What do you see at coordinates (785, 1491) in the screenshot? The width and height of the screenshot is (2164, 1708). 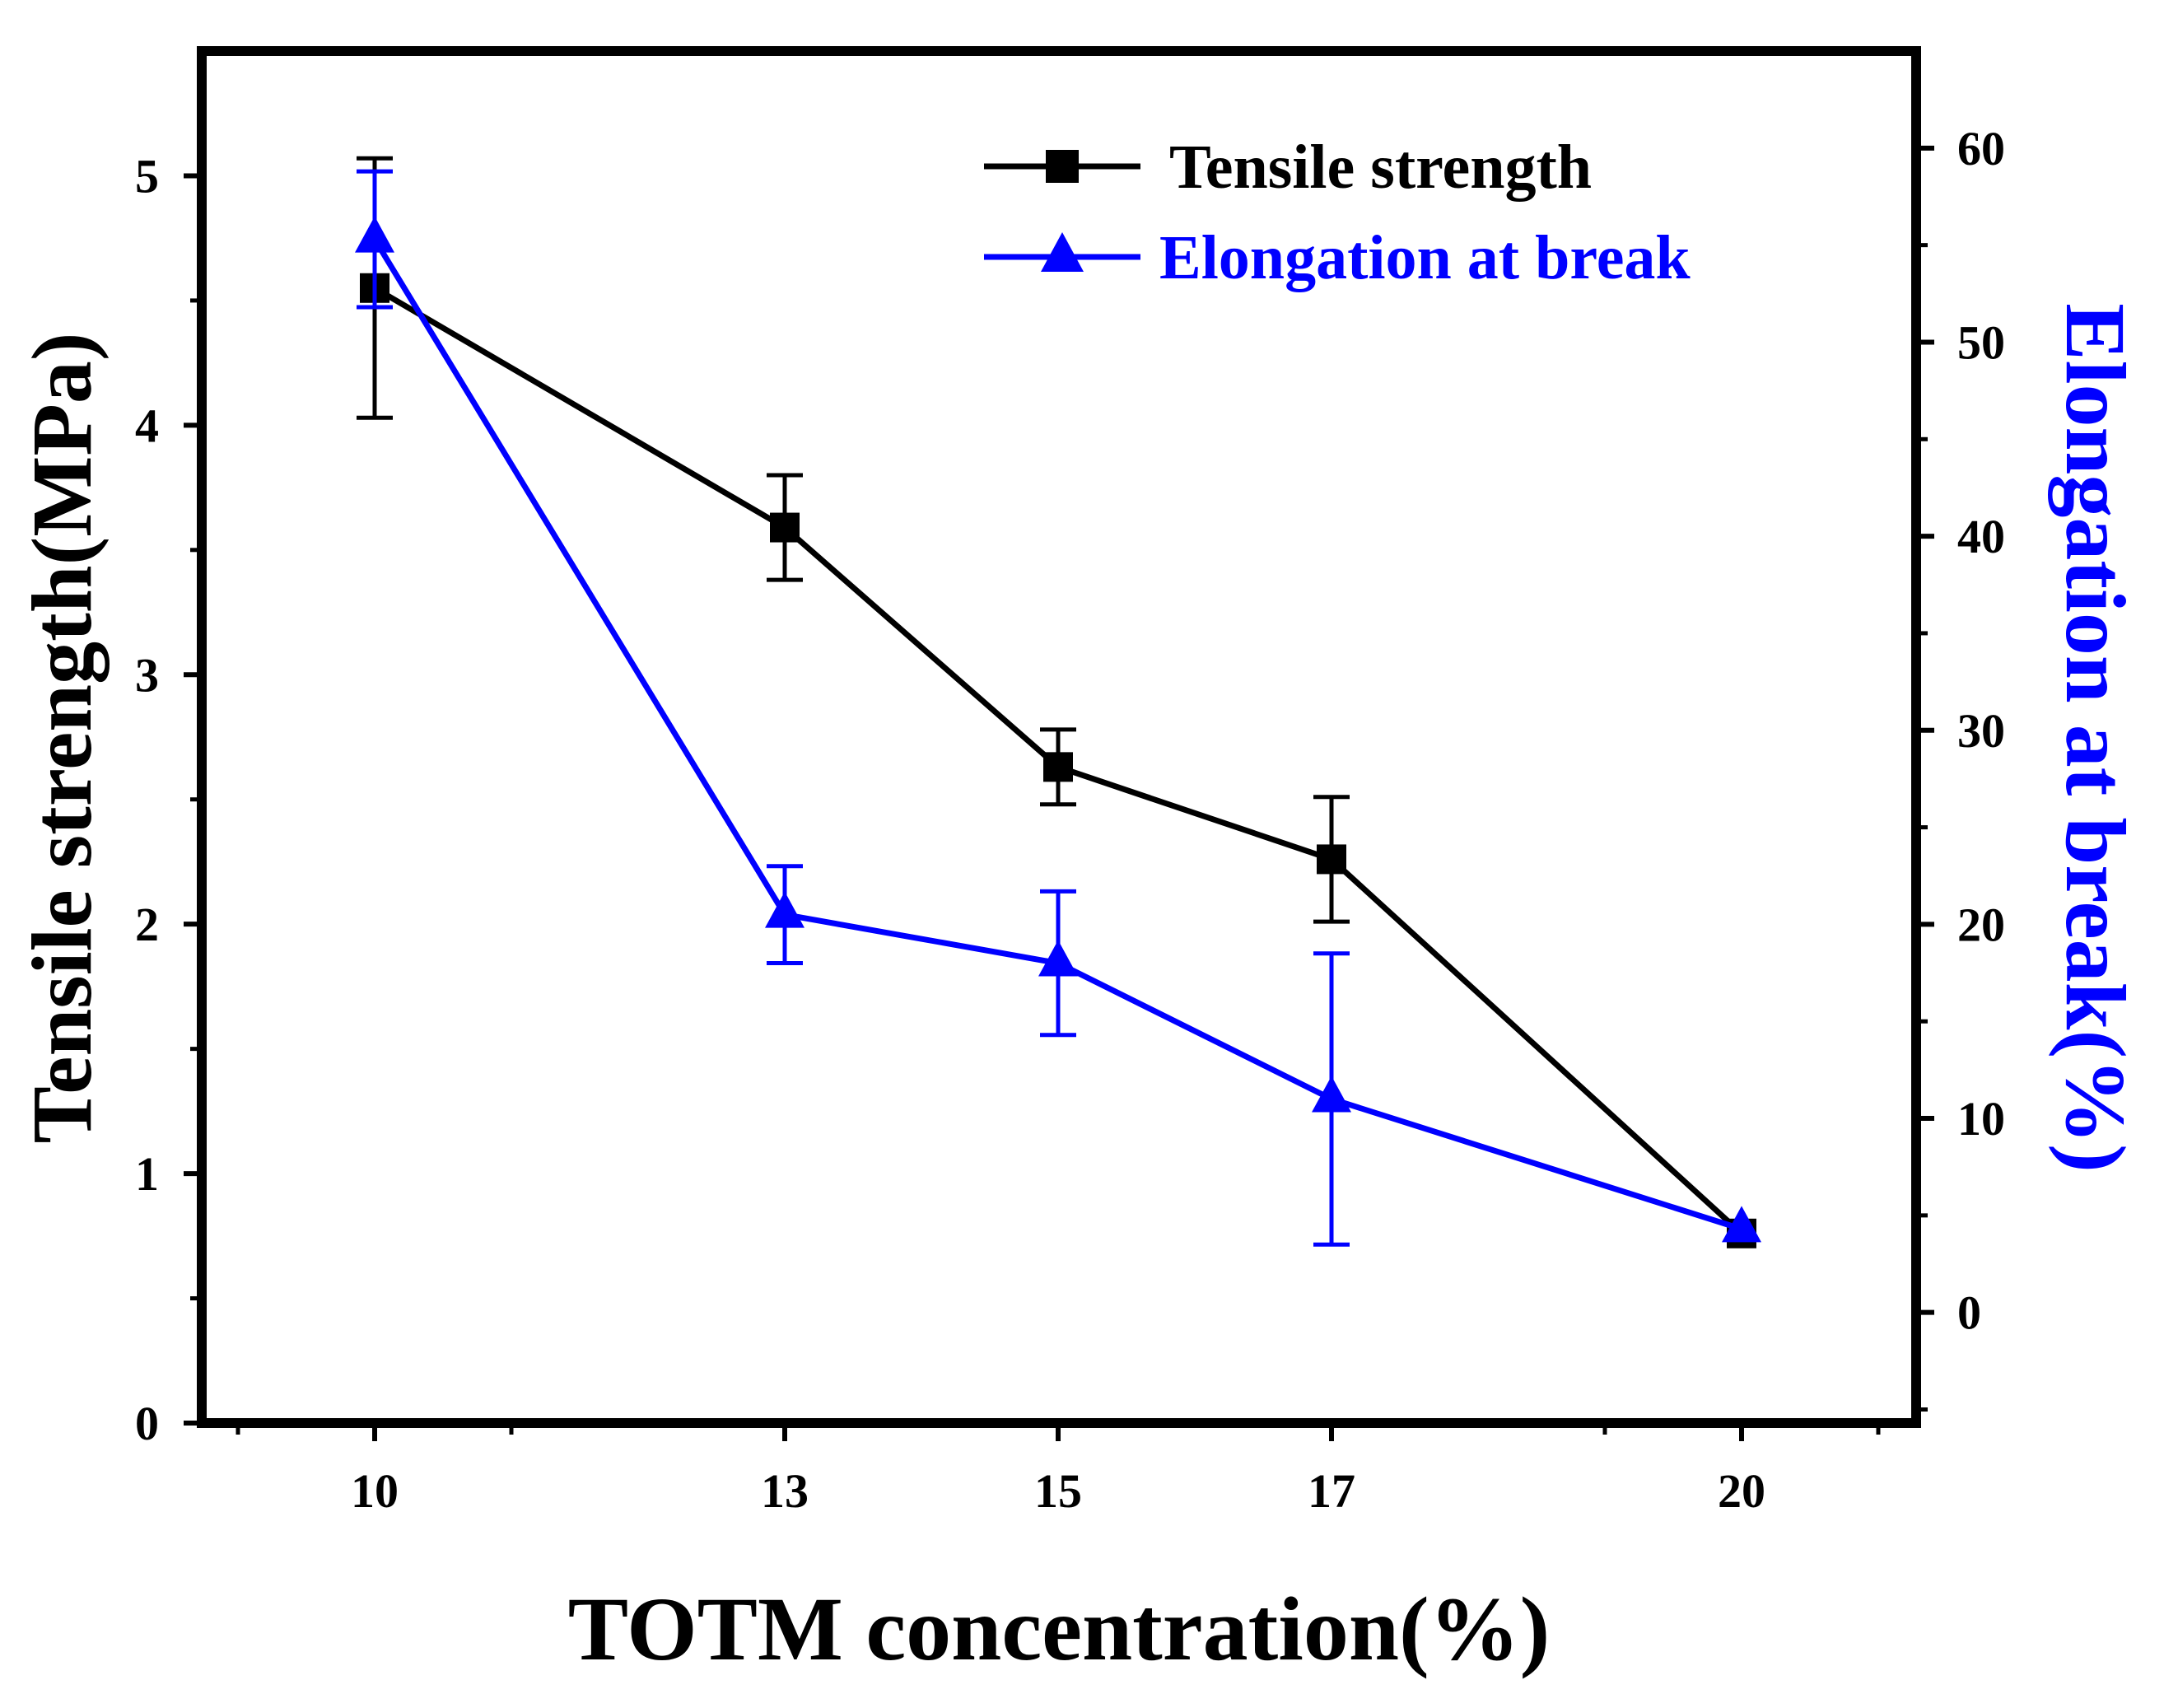 I see `x-tick-label: 13` at bounding box center [785, 1491].